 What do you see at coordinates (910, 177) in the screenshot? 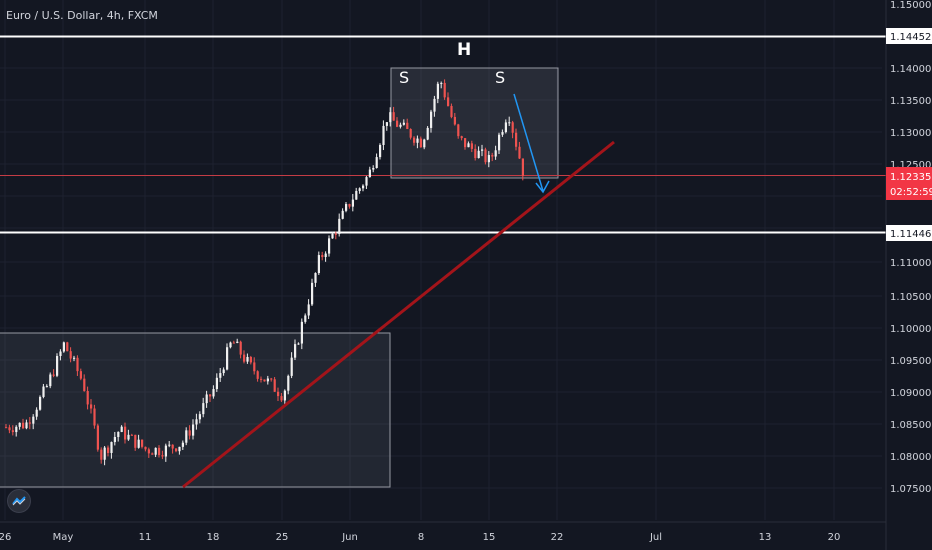
I see `current-price-label: 1.12335` at bounding box center [910, 177].